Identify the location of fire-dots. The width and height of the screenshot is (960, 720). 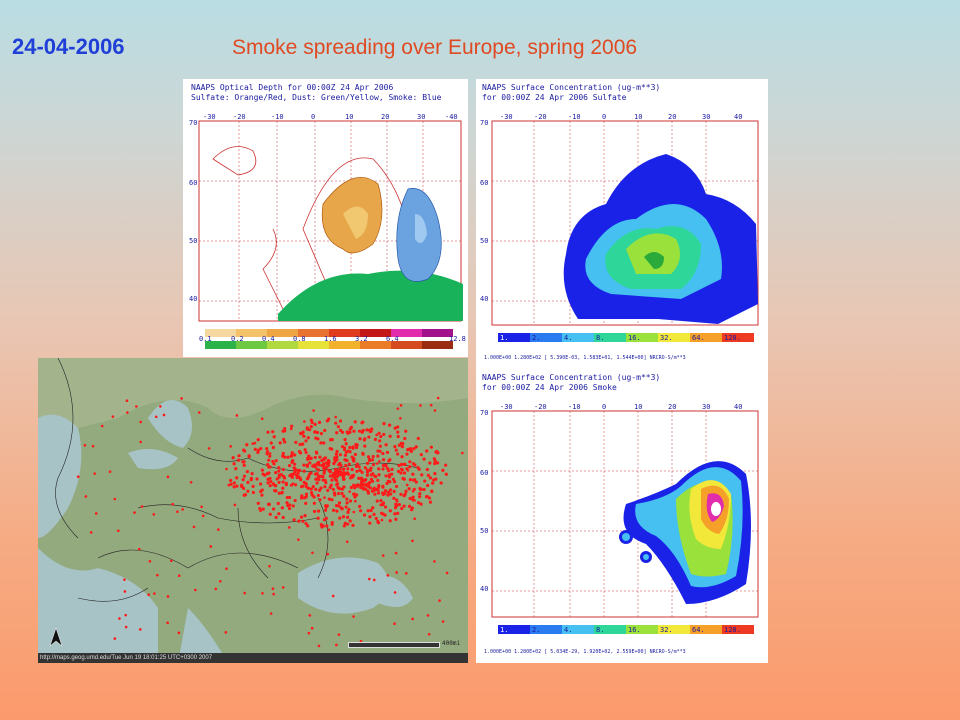
(270, 522).